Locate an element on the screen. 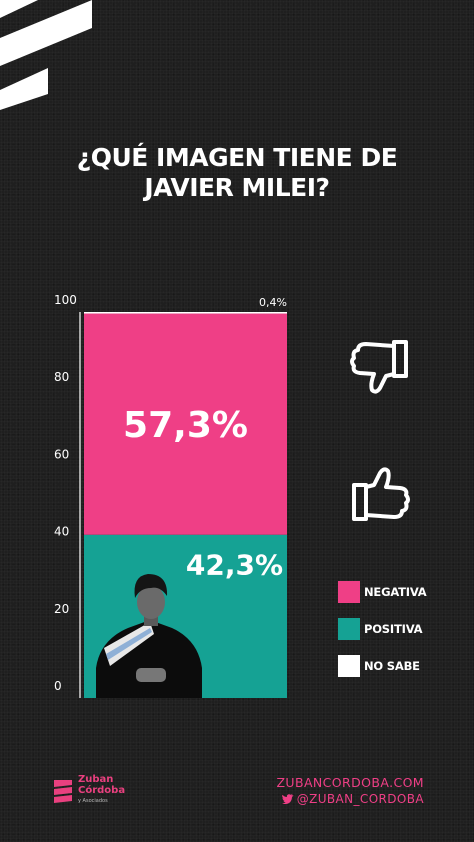  y-tick-label: 20 is located at coordinates (61, 609).